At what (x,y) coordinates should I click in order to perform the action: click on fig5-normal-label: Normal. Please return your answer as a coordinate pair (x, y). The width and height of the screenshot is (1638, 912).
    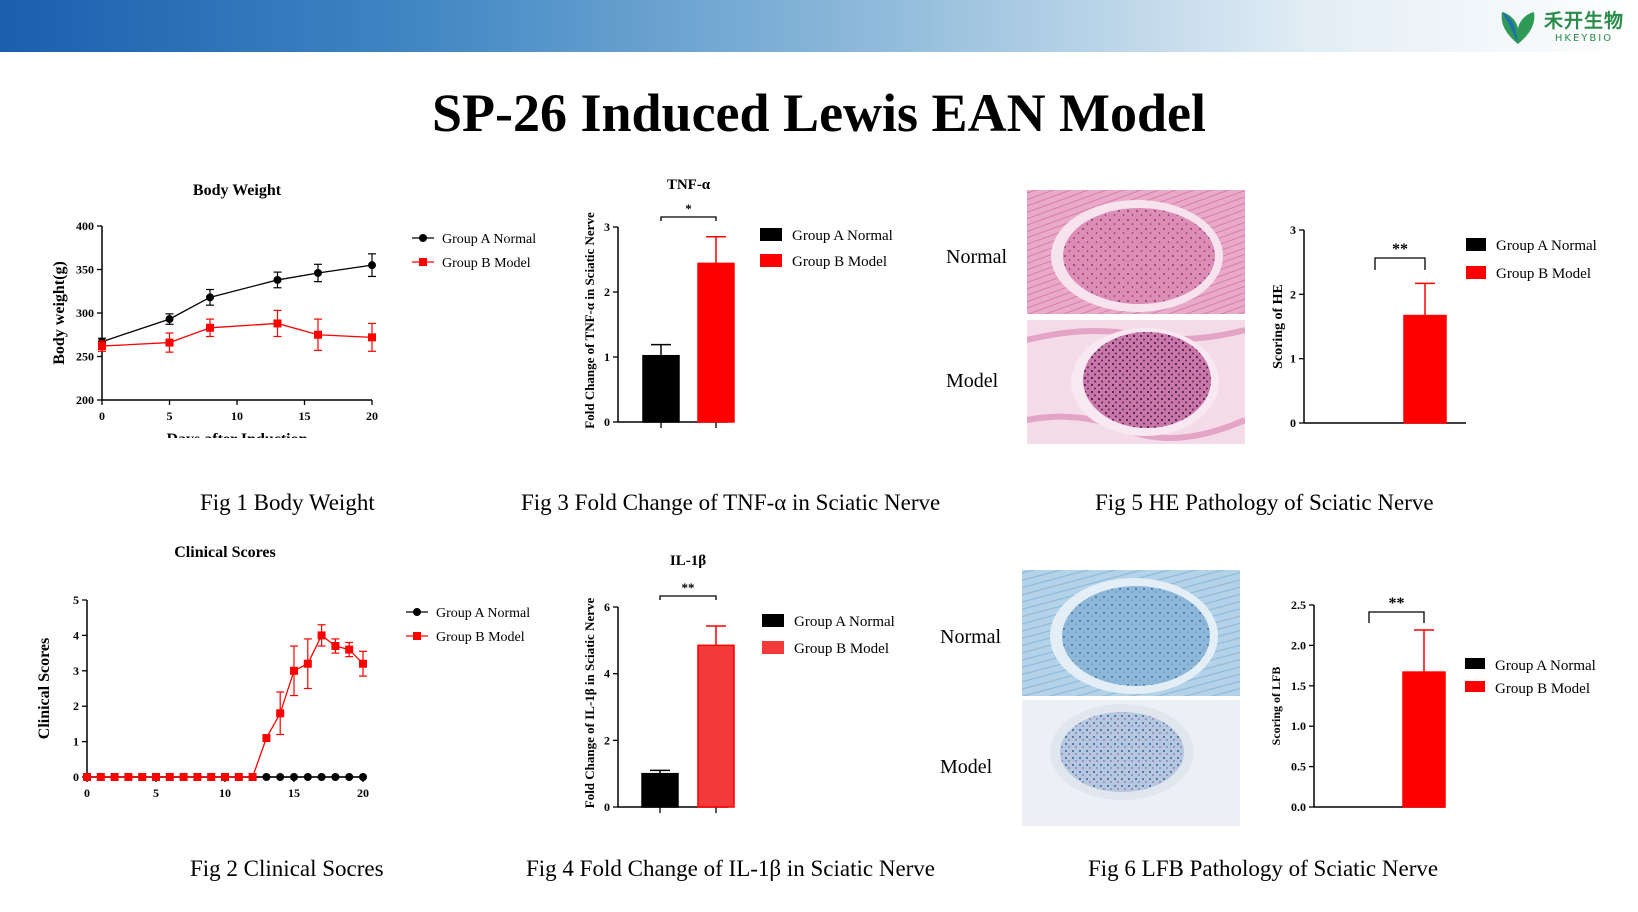
    Looking at the image, I should click on (977, 257).